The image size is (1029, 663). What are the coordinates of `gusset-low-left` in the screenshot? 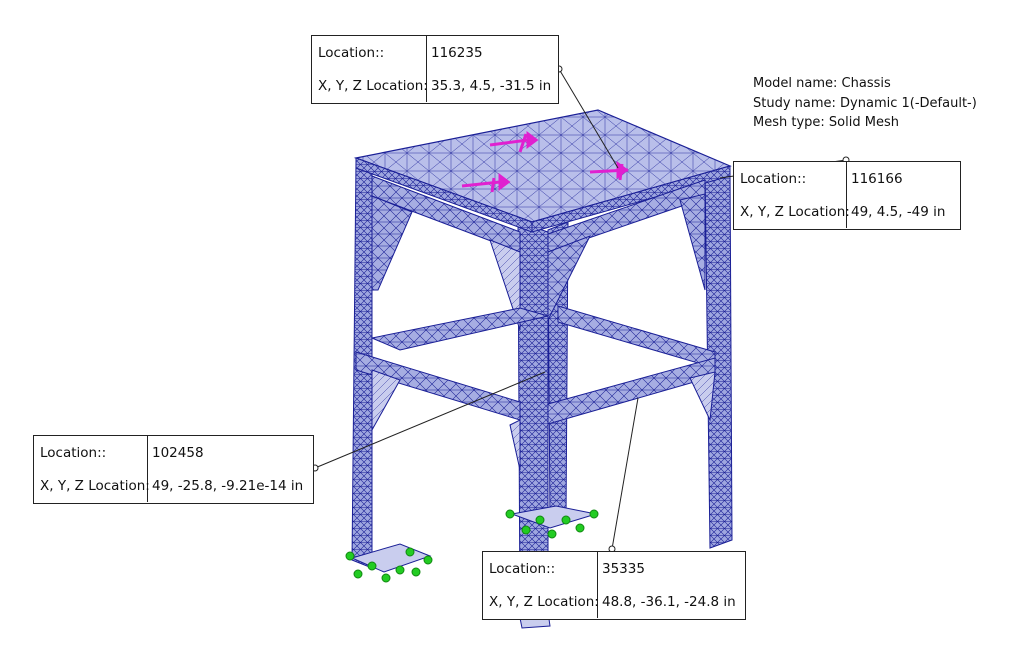 It's located at (386, 400).